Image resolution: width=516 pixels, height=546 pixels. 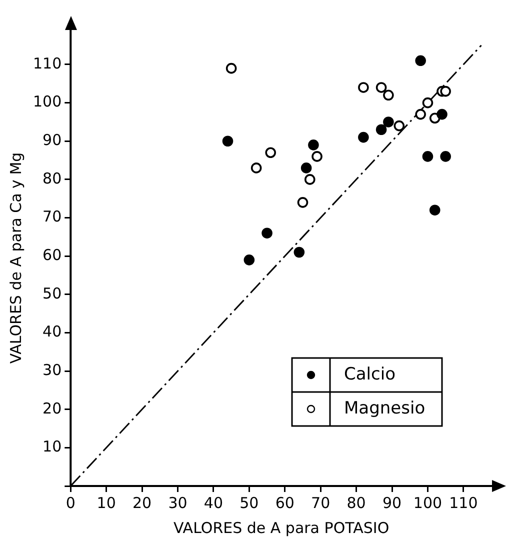 I want to click on x-tick-label: 0, so click(x=71, y=503).